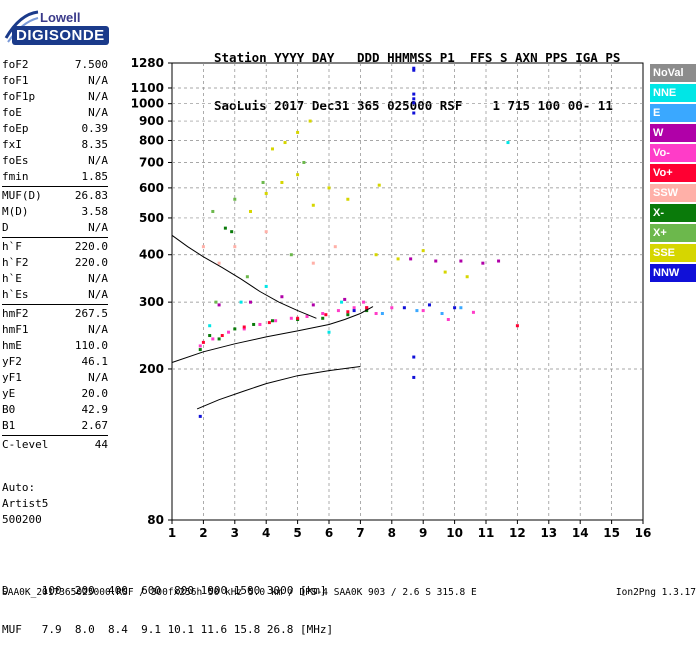 The image size is (700, 649). Describe the element at coordinates (673, 253) in the screenshot. I see `legend-item: SSE` at that location.